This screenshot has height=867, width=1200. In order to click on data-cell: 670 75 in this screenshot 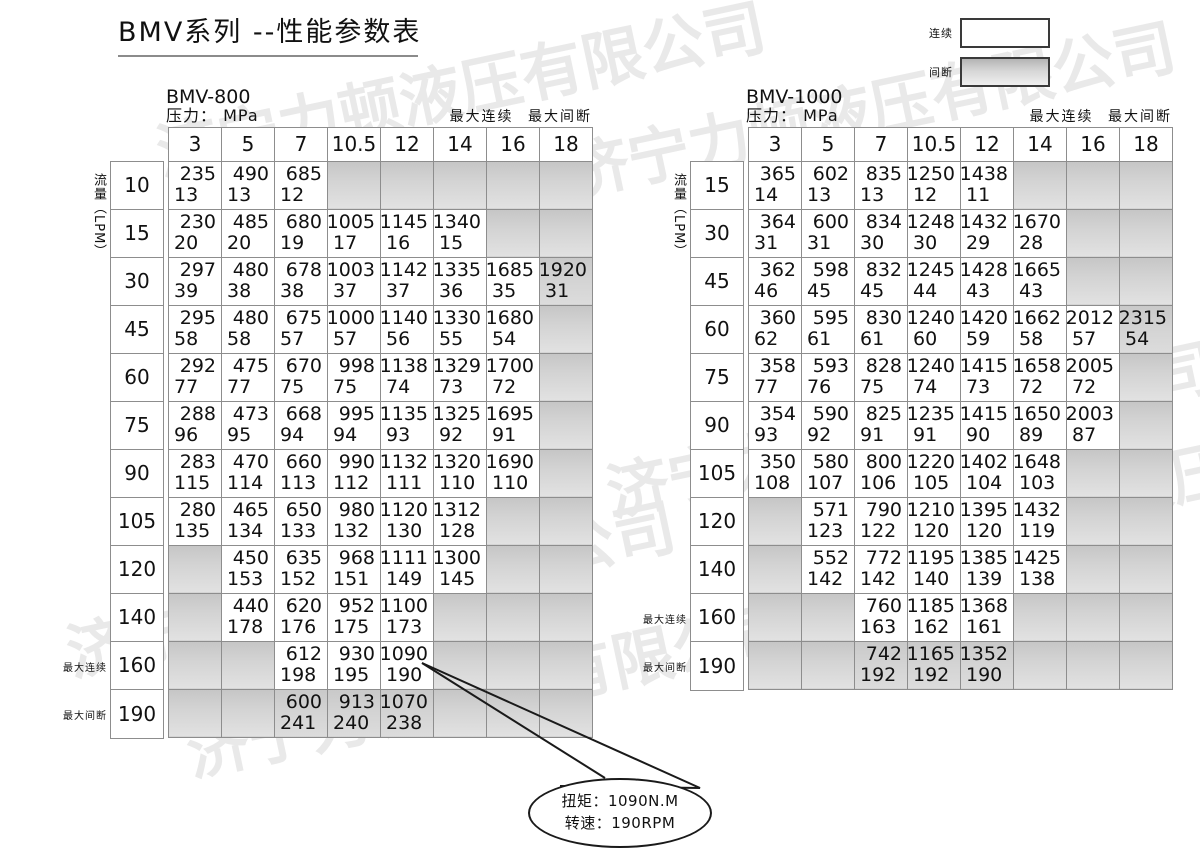, I will do `click(301, 377)`.